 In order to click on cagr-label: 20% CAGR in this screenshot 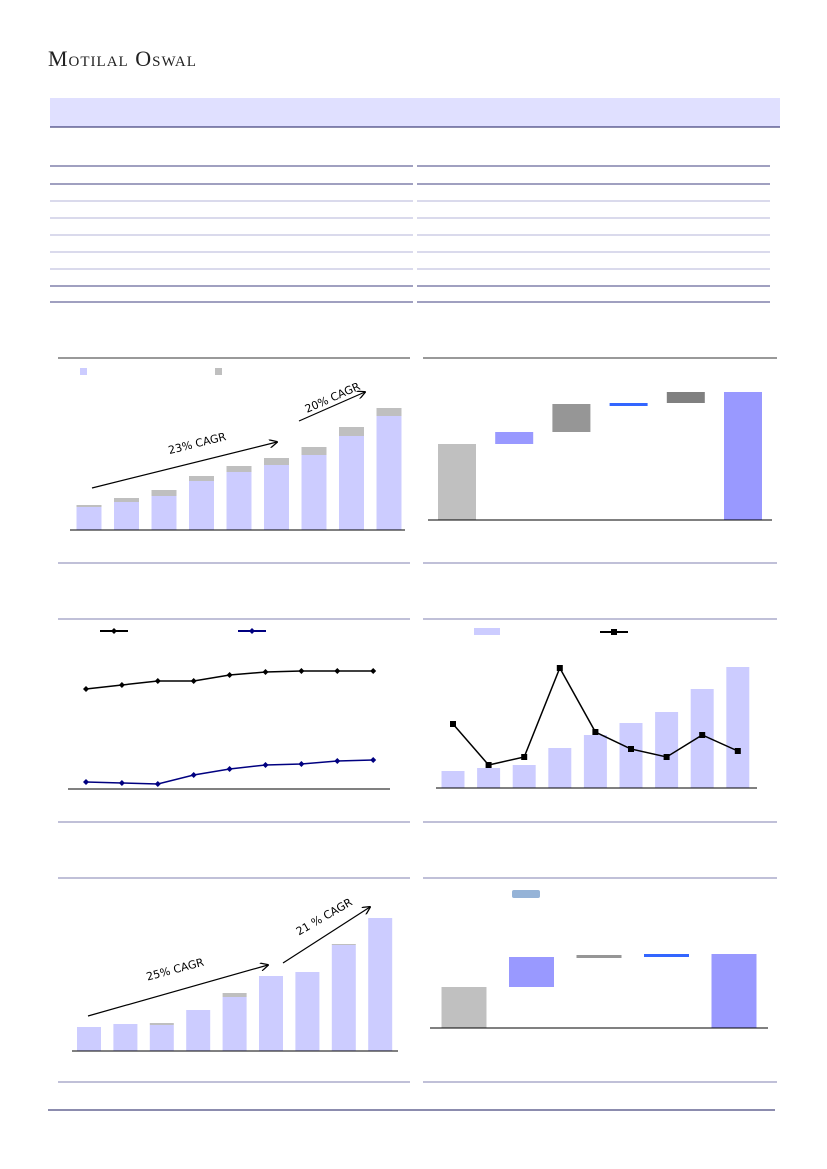, I will do `click(333, 398)`.